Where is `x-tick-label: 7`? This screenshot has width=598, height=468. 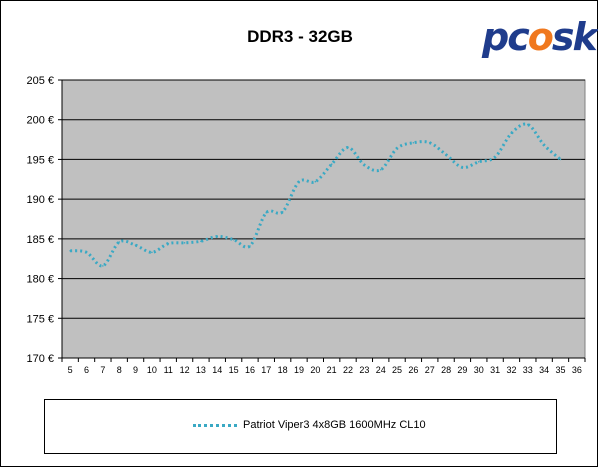 x-tick-label: 7 is located at coordinates (102, 370).